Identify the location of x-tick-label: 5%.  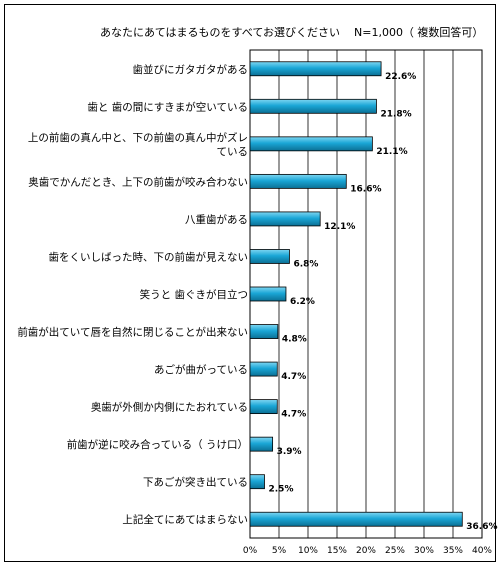
(279, 551).